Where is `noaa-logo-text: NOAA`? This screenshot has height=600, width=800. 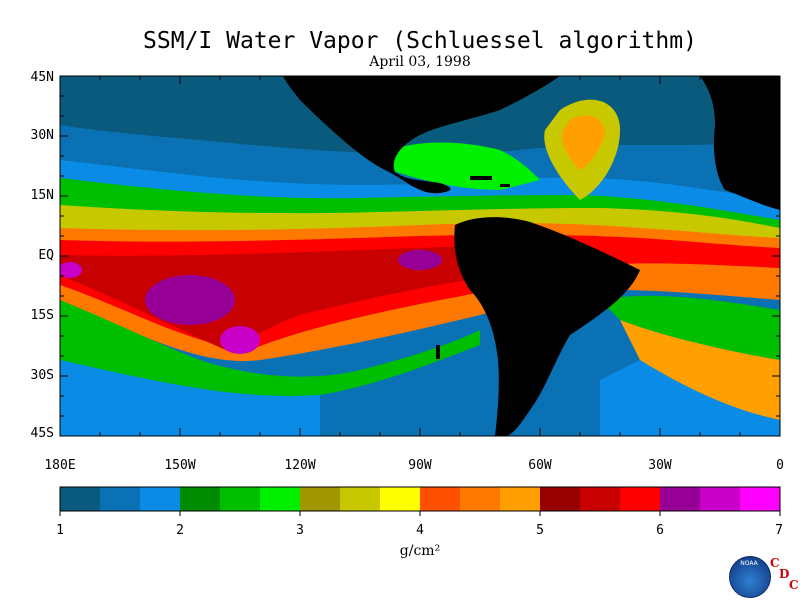
noaa-logo-text: NOAA is located at coordinates (749, 563).